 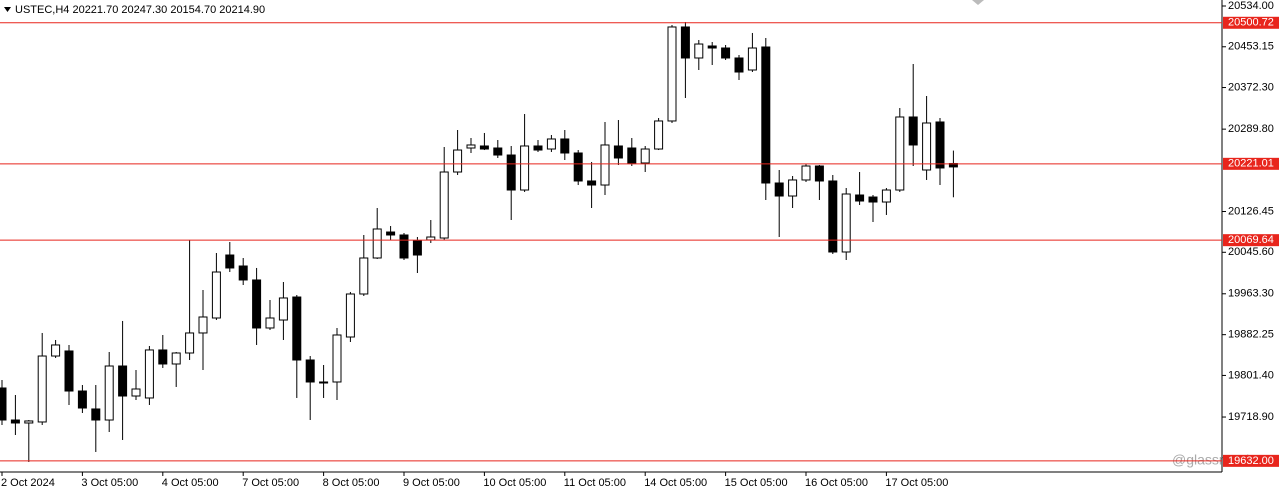 What do you see at coordinates (431, 483) in the screenshot?
I see `x-tick-label: 9 Oct 05:00` at bounding box center [431, 483].